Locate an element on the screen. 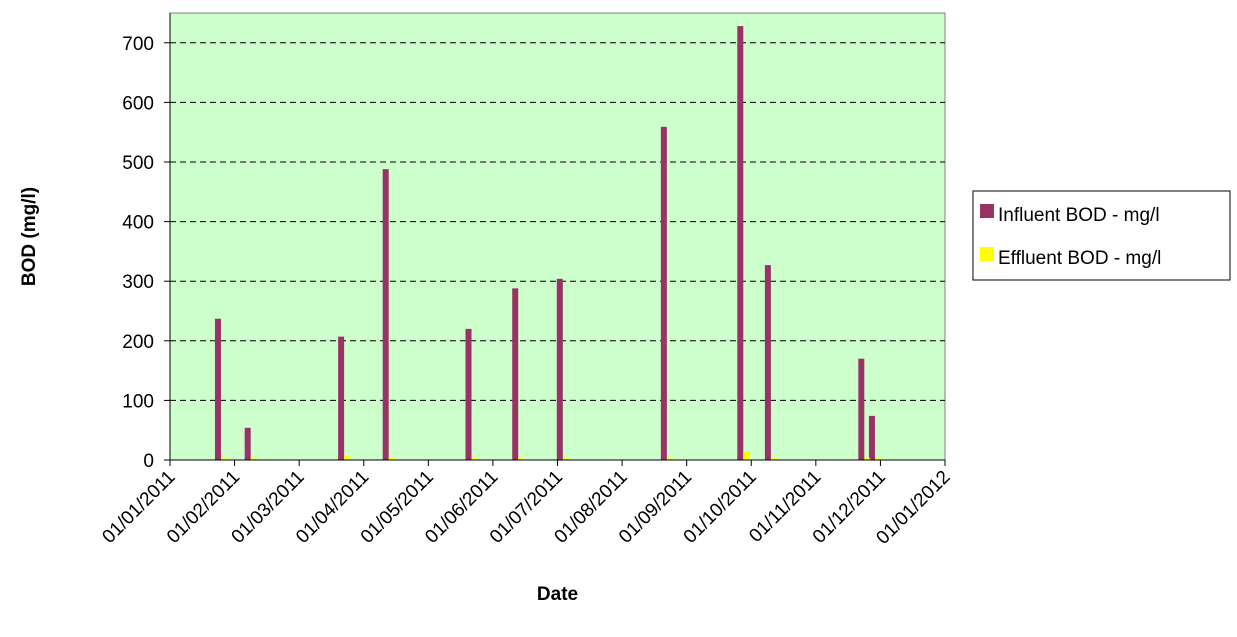  legend-box is located at coordinates (1101, 235).